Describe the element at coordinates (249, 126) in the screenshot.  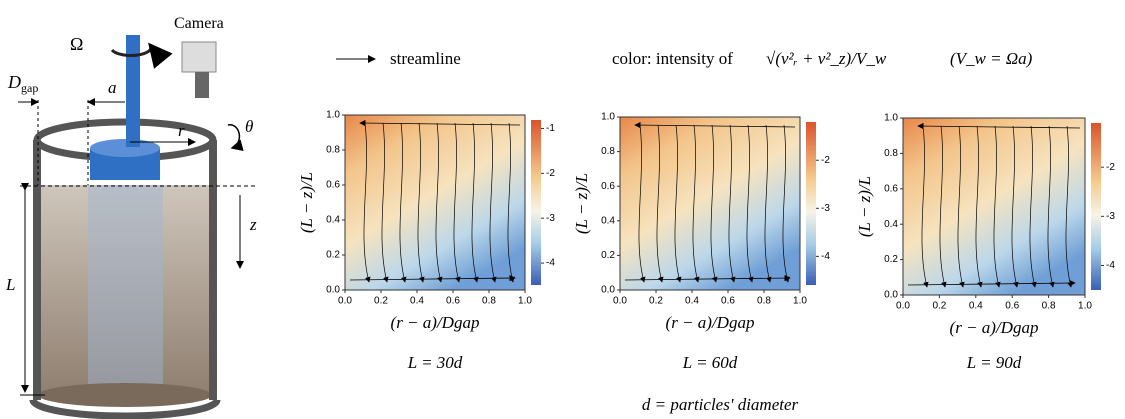
I see `theta-label: θ` at that location.